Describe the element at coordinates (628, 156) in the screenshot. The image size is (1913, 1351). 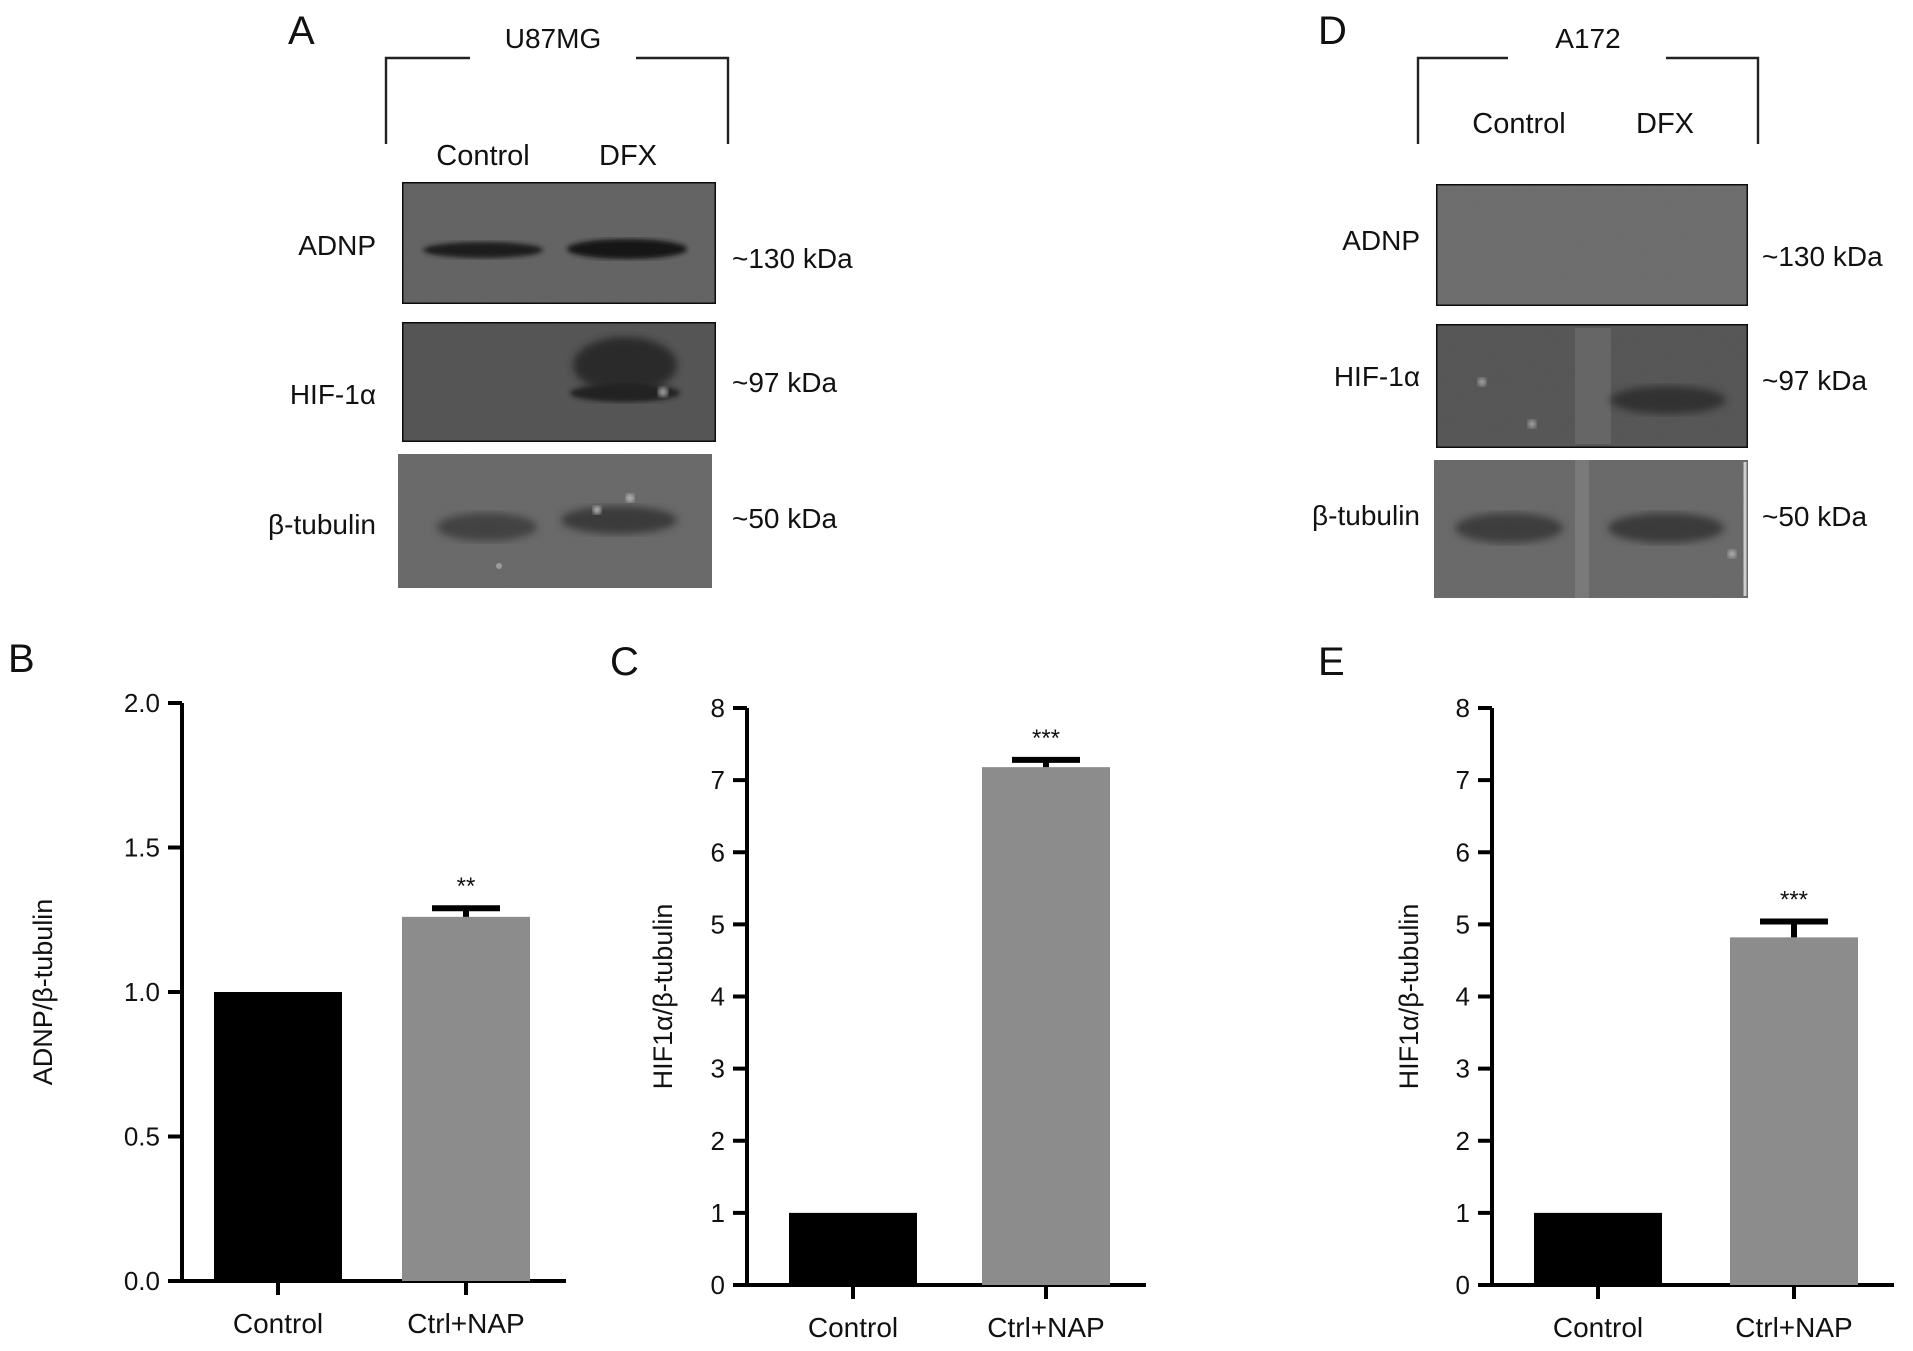
I see `panel-a-lane-dfx: DFX` at that location.